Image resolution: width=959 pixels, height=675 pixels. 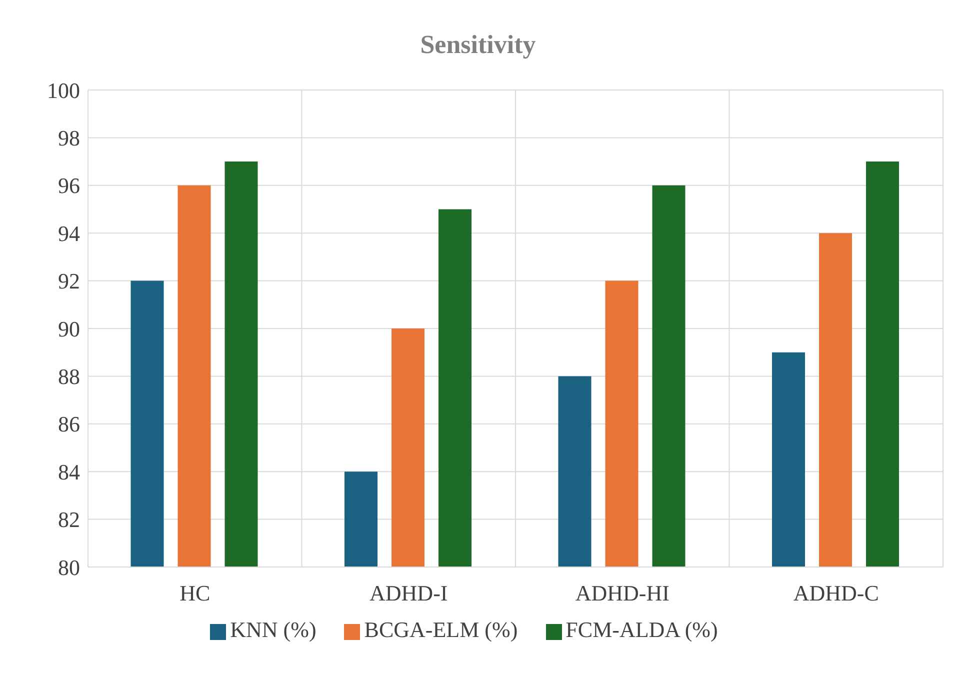 I want to click on chart-title: Sensitivity, so click(x=478, y=45).